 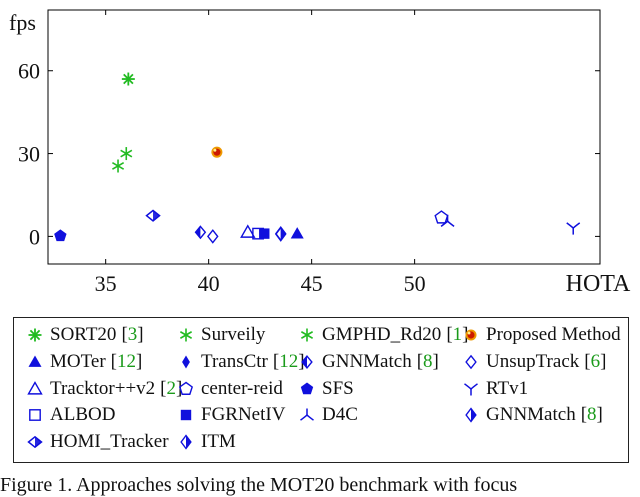 What do you see at coordinates (218, 441) in the screenshot?
I see `legend-label: ITM` at bounding box center [218, 441].